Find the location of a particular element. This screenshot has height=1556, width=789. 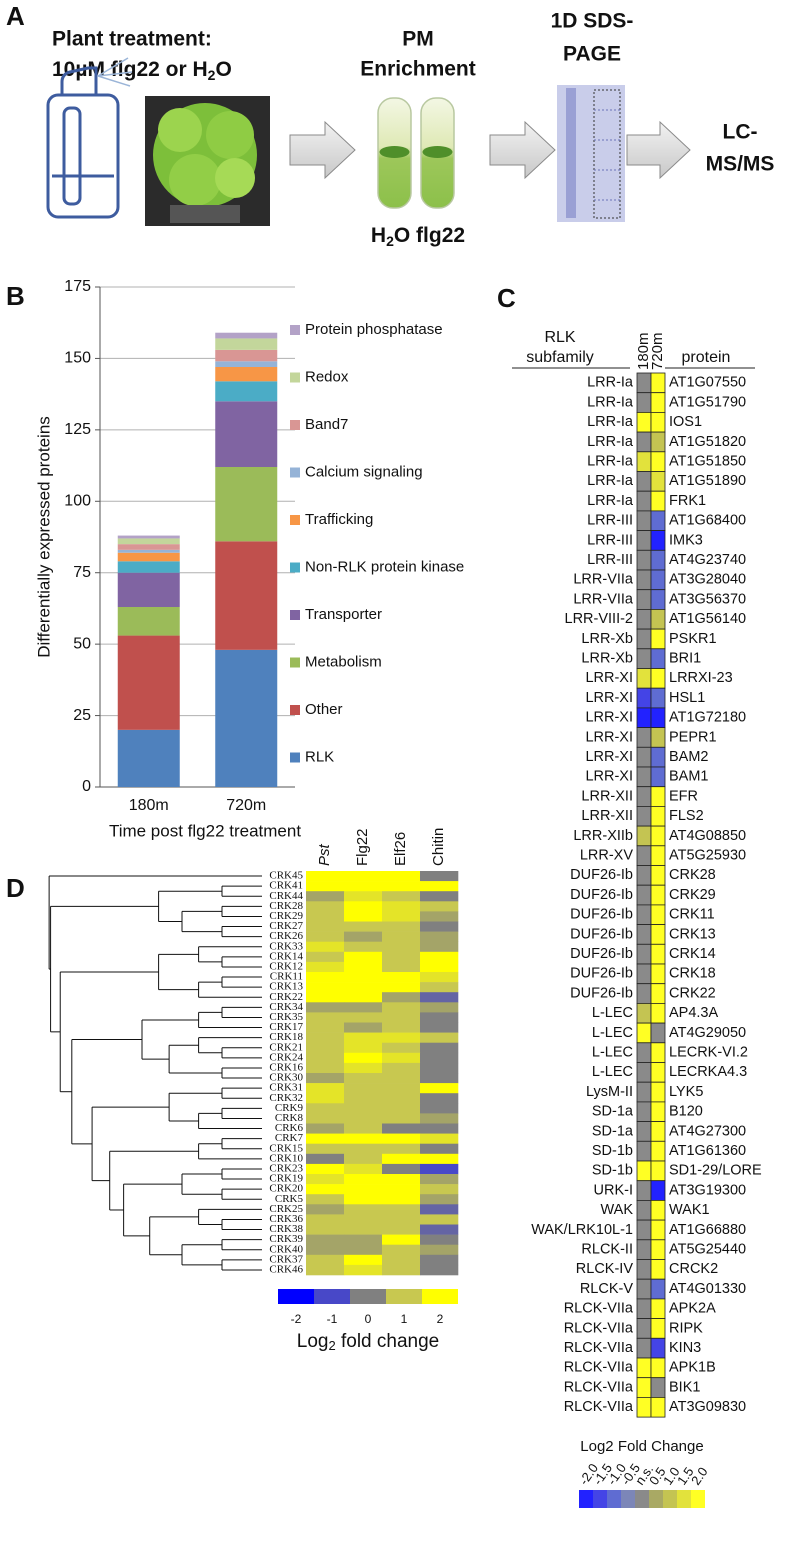

legend-label: Other is located at coordinates (324, 709).